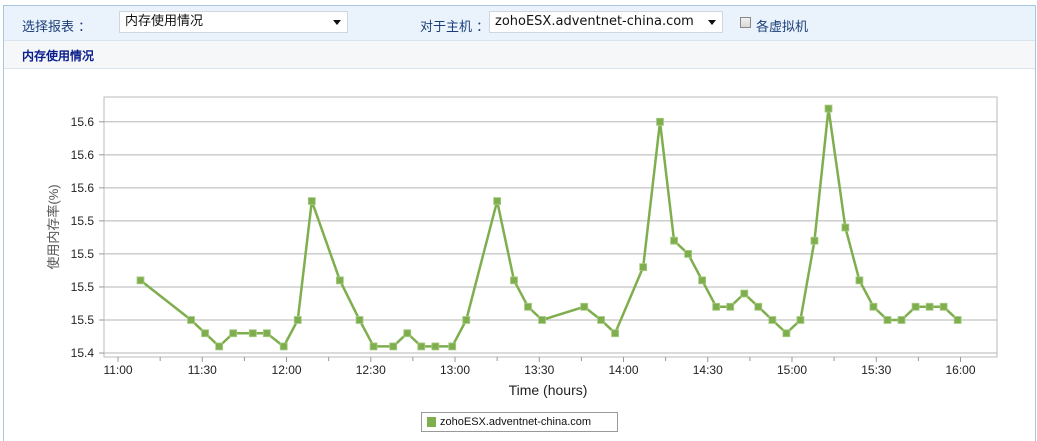 The image size is (1037, 441). What do you see at coordinates (58, 56) in the screenshot?
I see `section-title: 内存使用情况` at bounding box center [58, 56].